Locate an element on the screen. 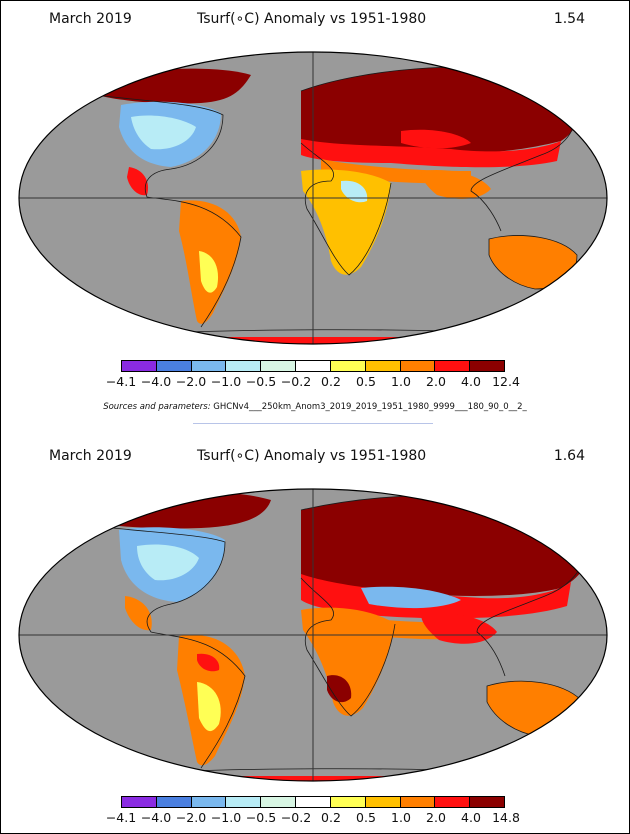  region-africa is located at coordinates (346, 222).